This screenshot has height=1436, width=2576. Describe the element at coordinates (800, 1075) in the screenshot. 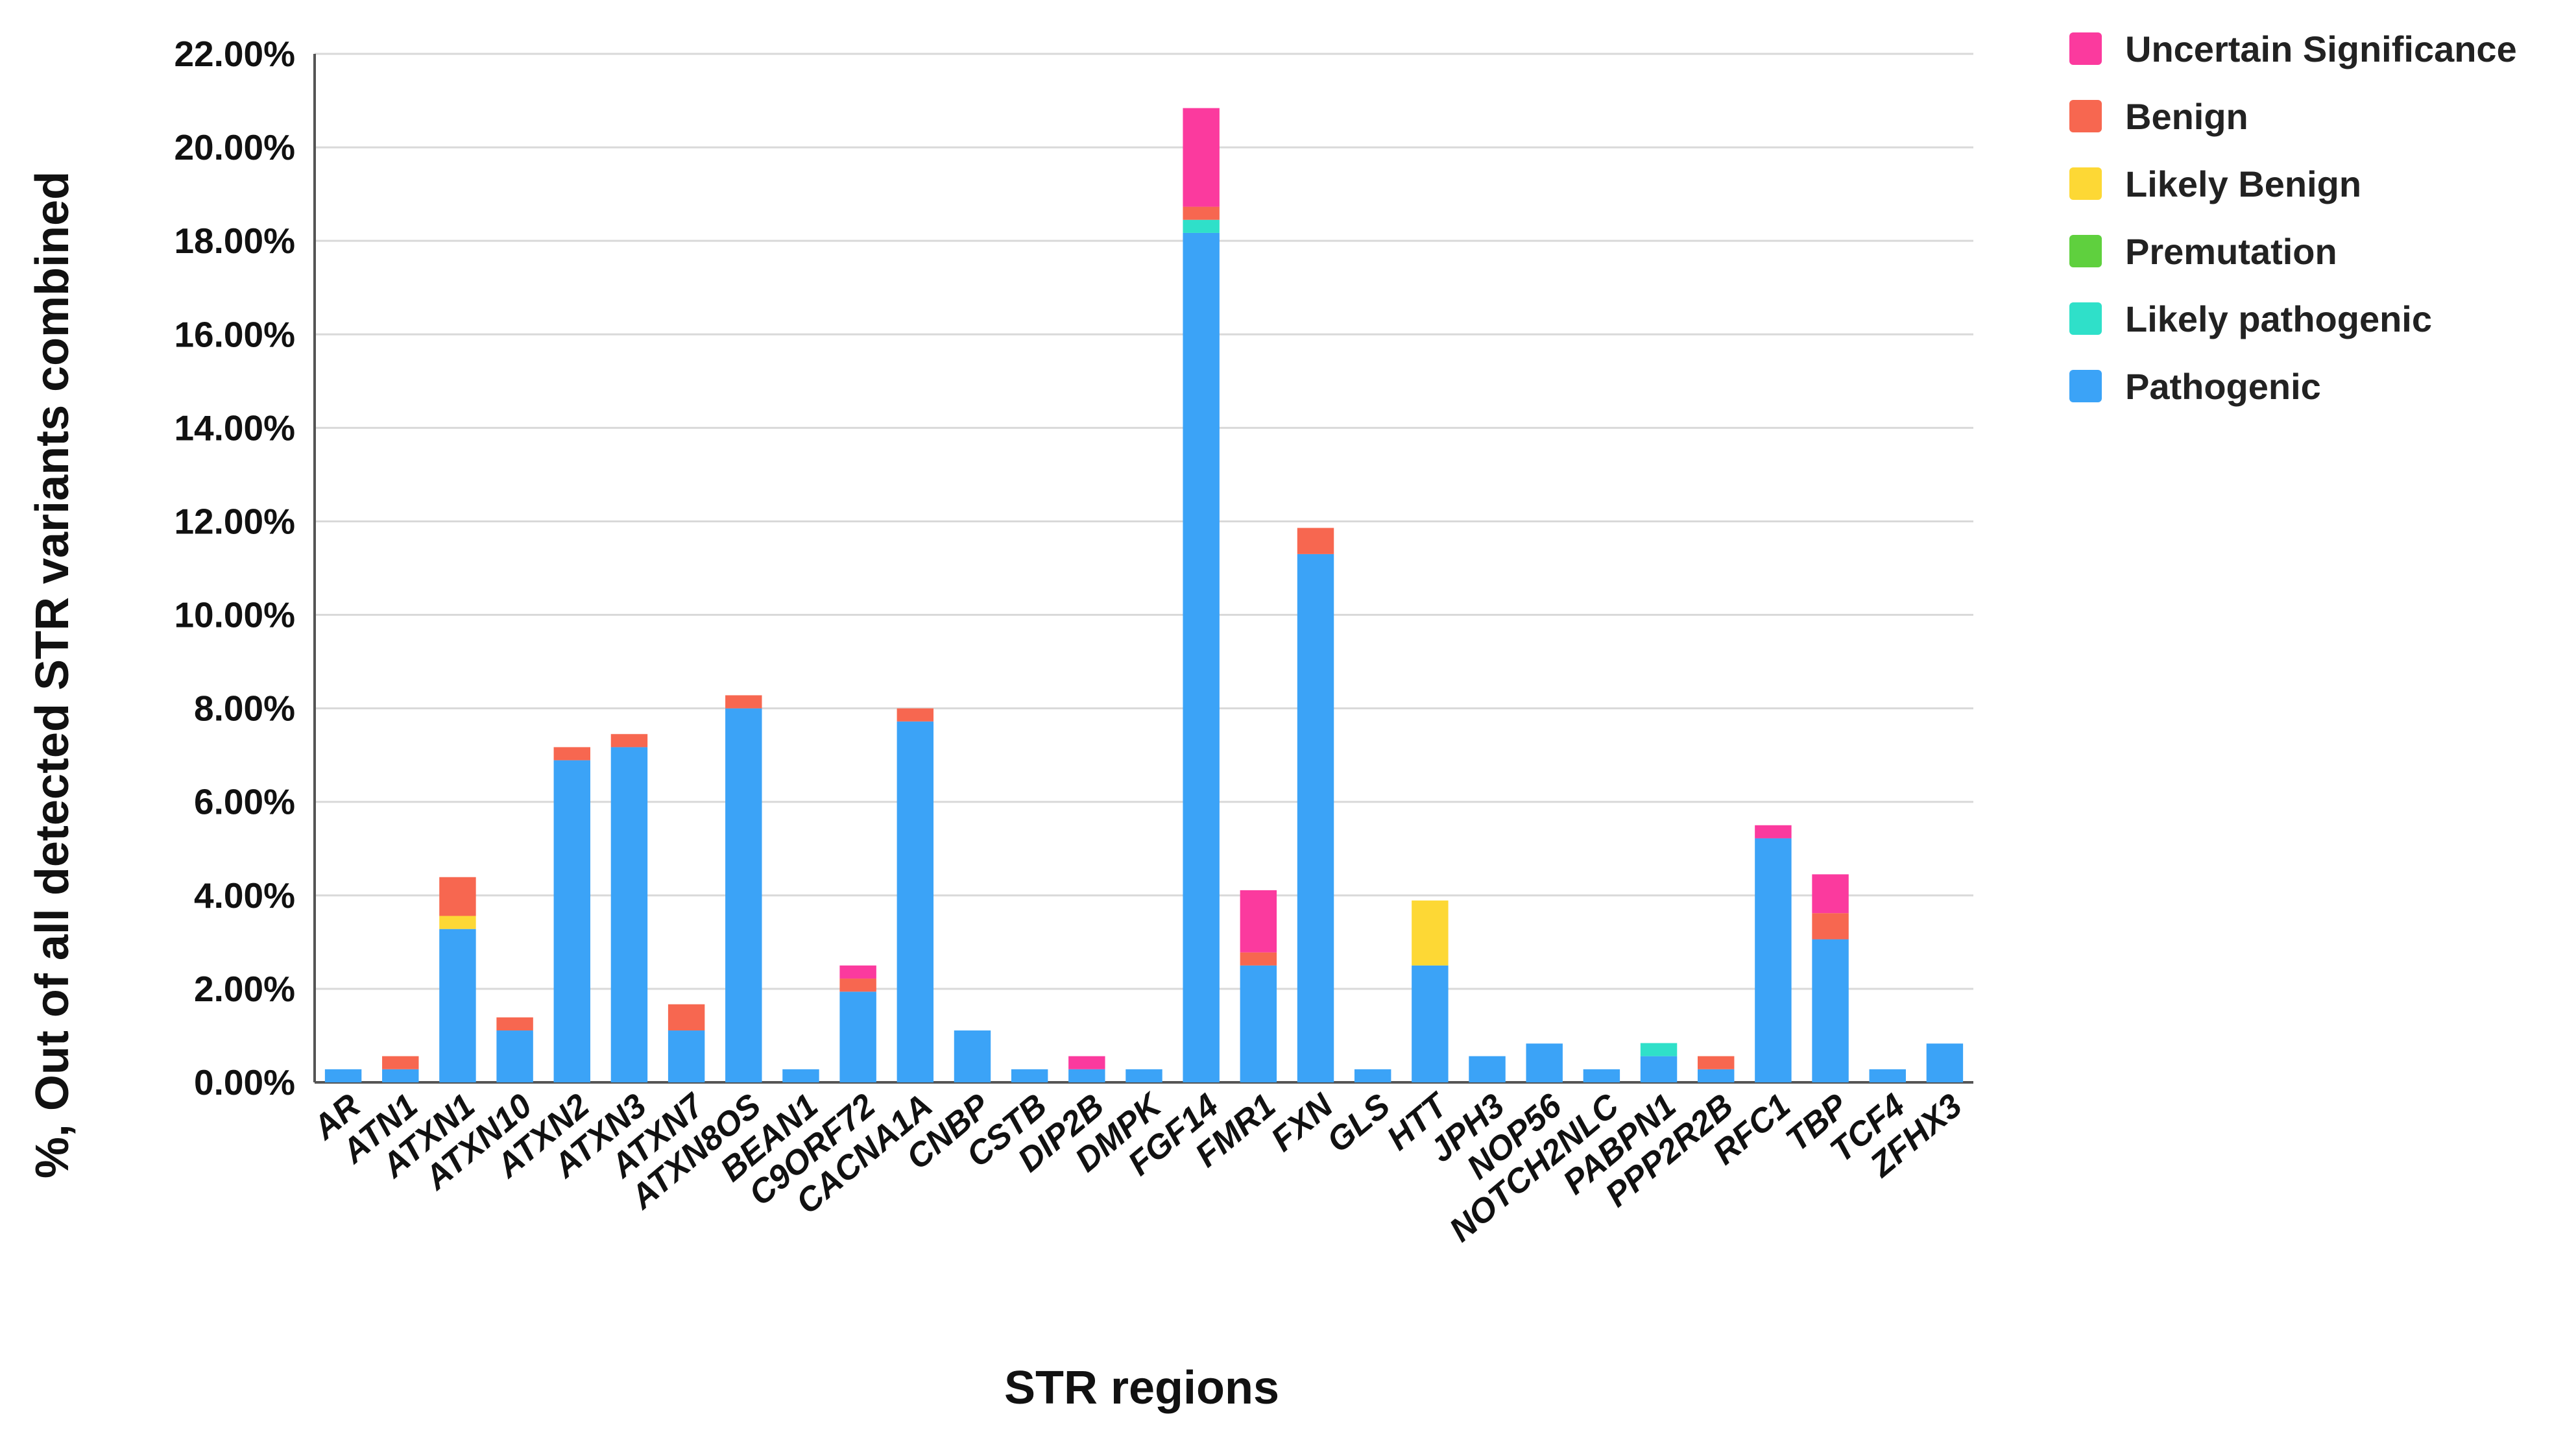

I see `bar-segment-bean1-pathogenic` at that location.